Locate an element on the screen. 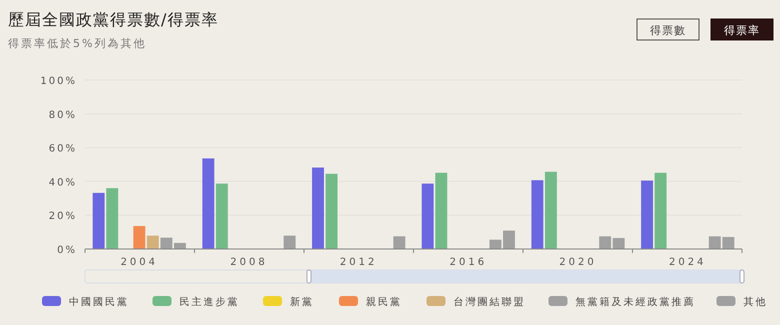 The image size is (780, 325). legend-label: 民主進步黨 is located at coordinates (210, 302).